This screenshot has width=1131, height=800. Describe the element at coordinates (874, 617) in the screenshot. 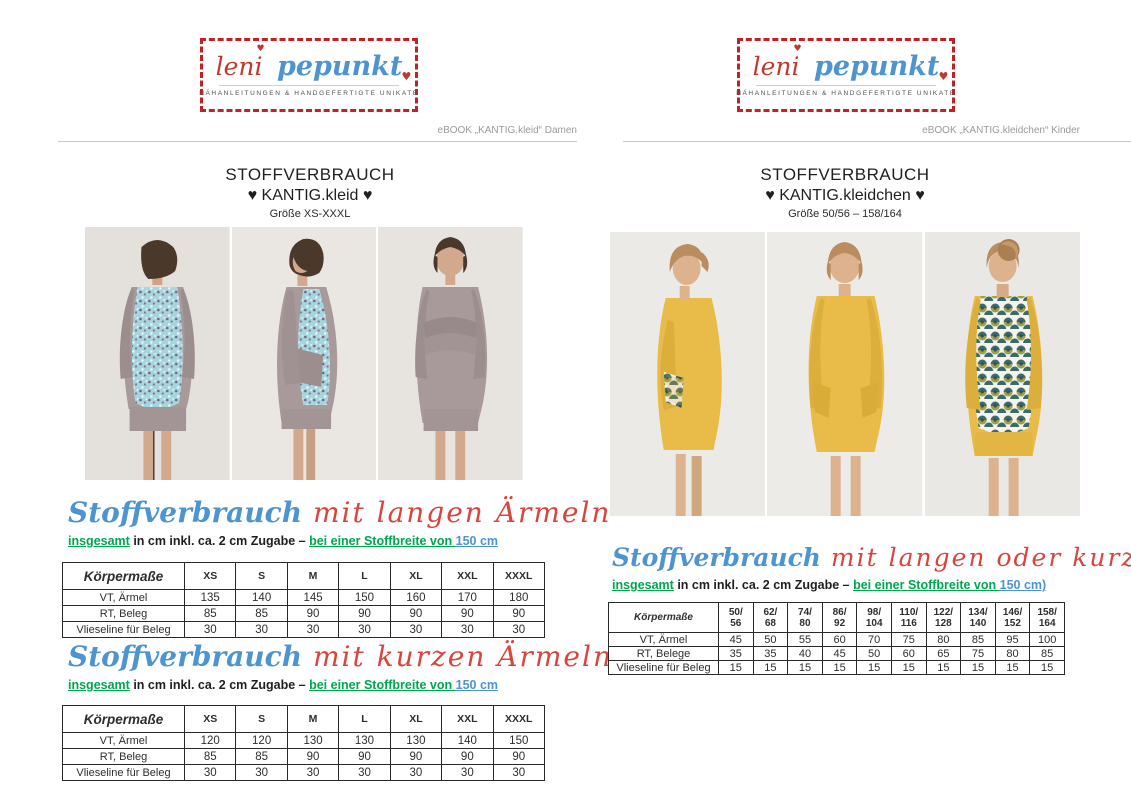

I see `size-column-header: 98/104` at that location.